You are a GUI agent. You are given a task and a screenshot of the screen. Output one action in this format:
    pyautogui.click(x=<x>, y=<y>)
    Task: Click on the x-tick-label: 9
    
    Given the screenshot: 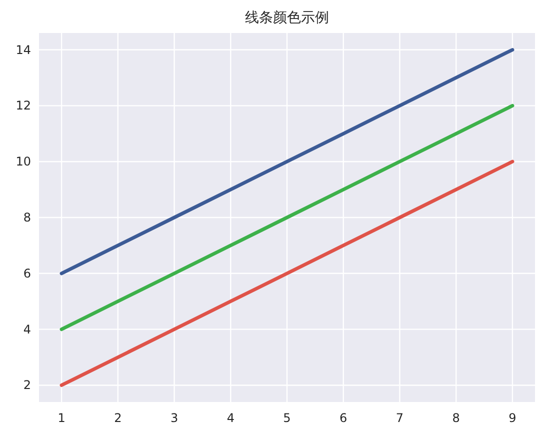 What is the action you would take?
    pyautogui.click(x=512, y=418)
    